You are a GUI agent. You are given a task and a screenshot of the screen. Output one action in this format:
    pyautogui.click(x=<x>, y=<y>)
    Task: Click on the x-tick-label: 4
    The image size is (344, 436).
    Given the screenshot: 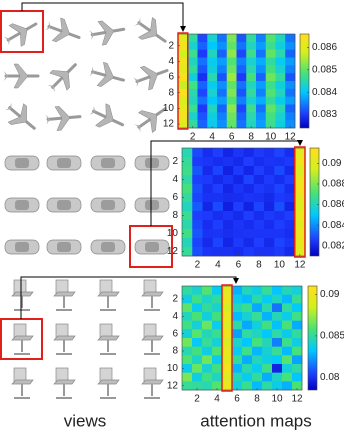 What is the action you would take?
    pyautogui.click(x=217, y=399)
    